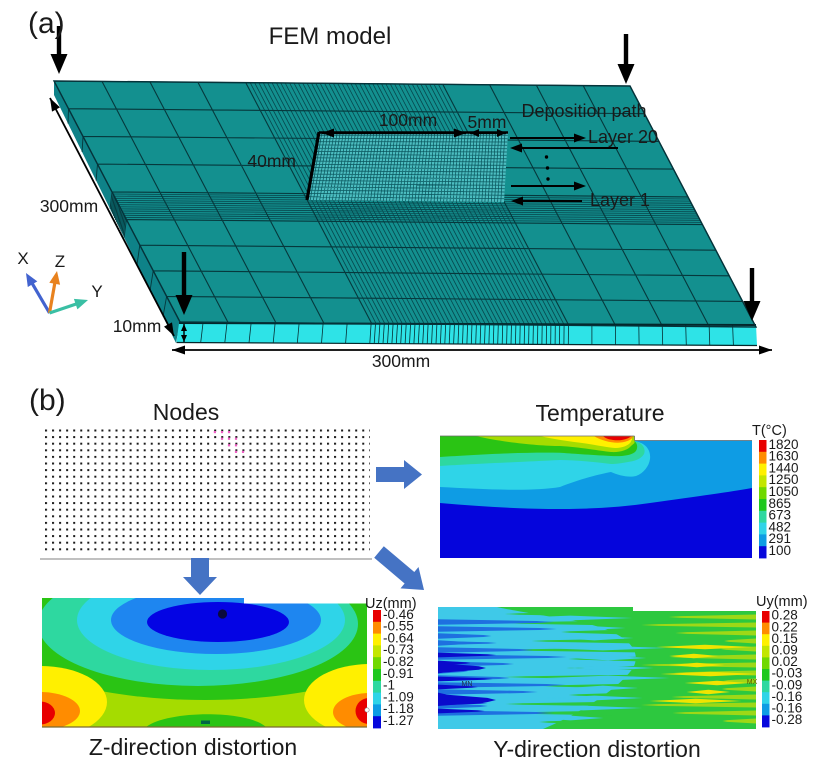  What do you see at coordinates (599, 413) in the screenshot?
I see `svg-text: Temperature` at bounding box center [599, 413].